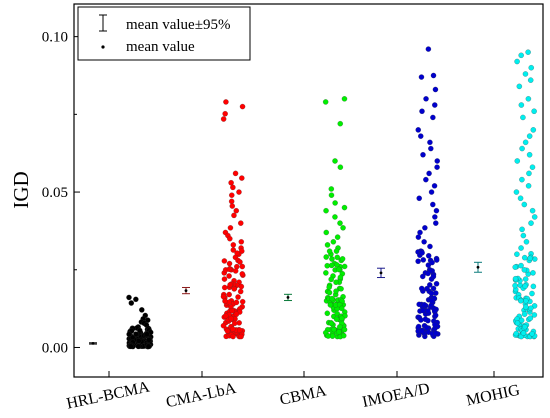  I want to click on mean-dot, so click(93, 343).